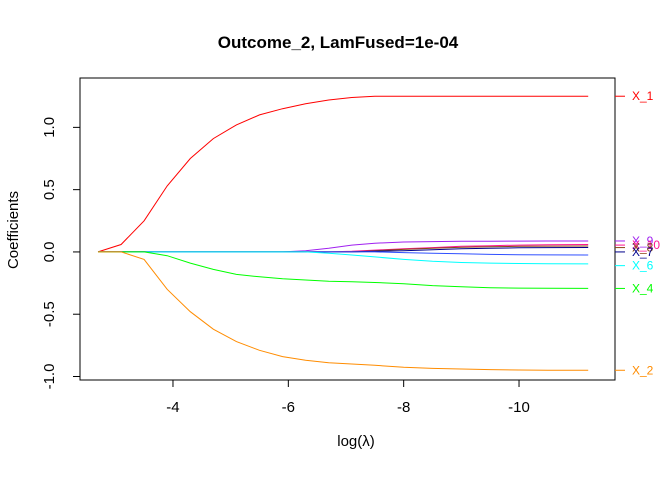 The image size is (672, 480). Describe the element at coordinates (49, 377) in the screenshot. I see `y-tick-label: -1.0` at that location.